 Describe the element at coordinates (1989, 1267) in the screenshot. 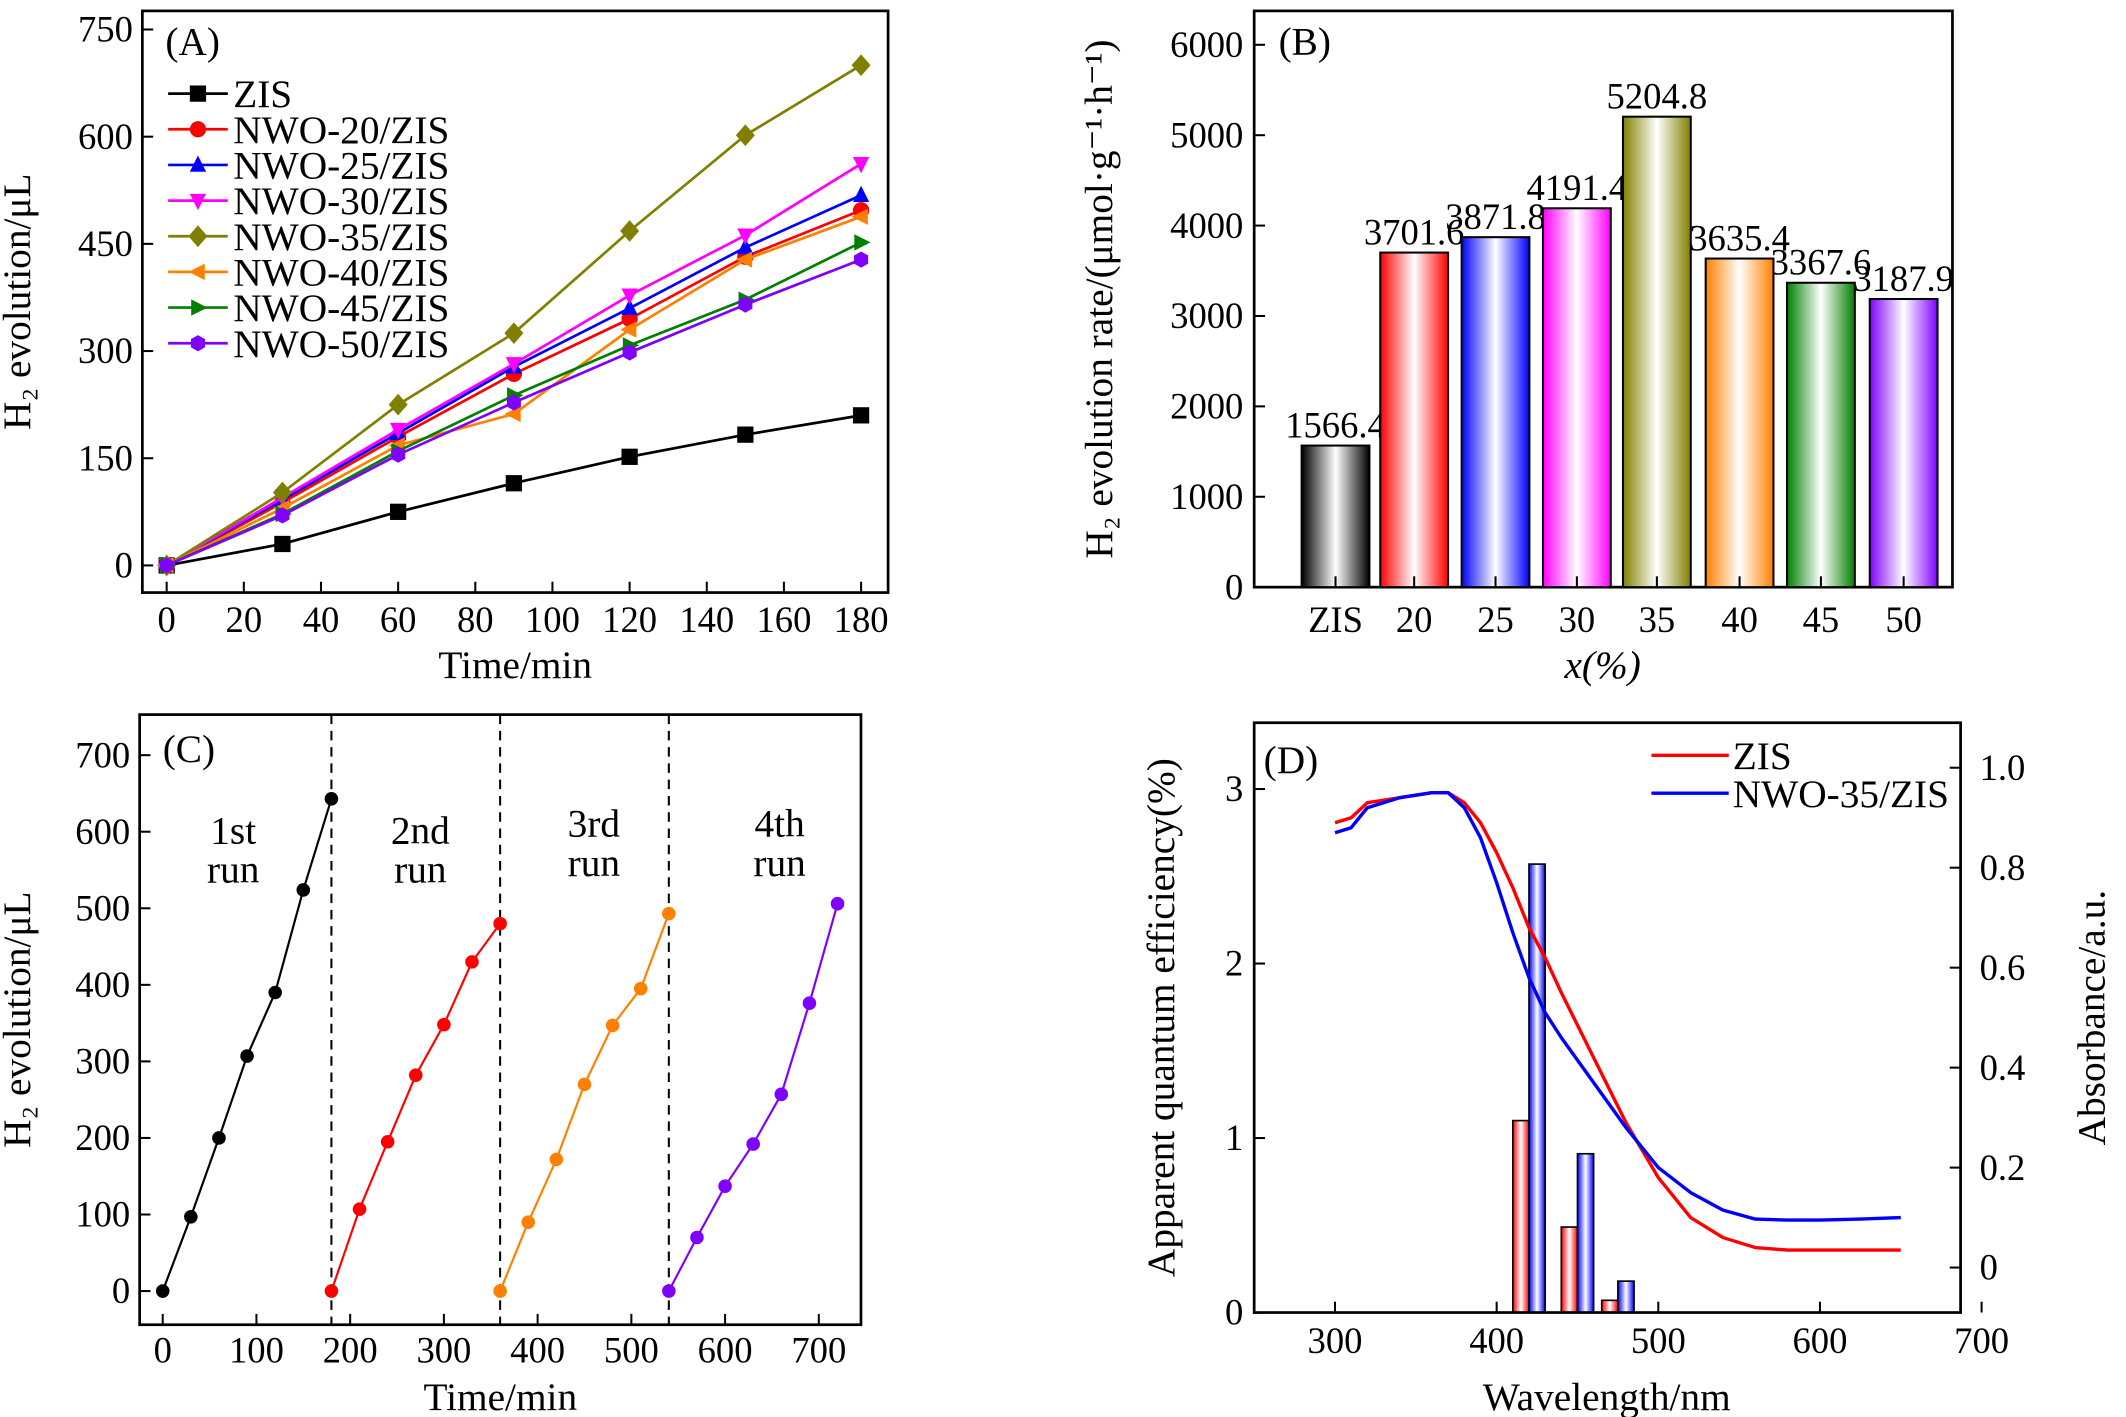

I see `y-right-tick-label: 0` at that location.